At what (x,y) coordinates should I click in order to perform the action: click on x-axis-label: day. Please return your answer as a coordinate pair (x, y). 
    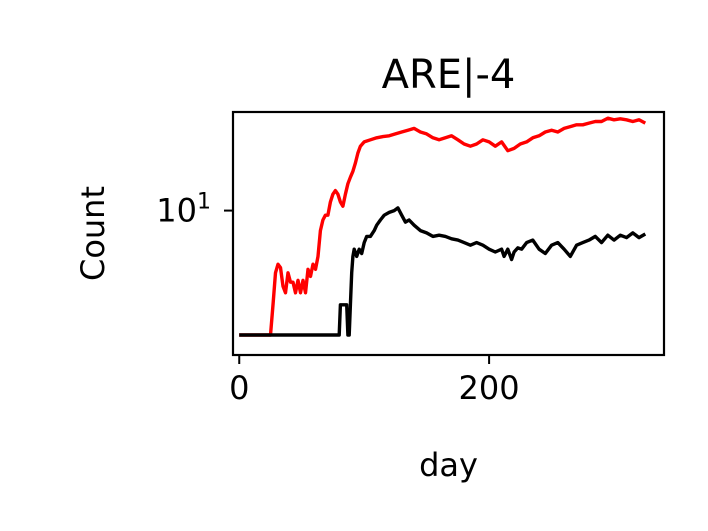
    Looking at the image, I should click on (448, 465).